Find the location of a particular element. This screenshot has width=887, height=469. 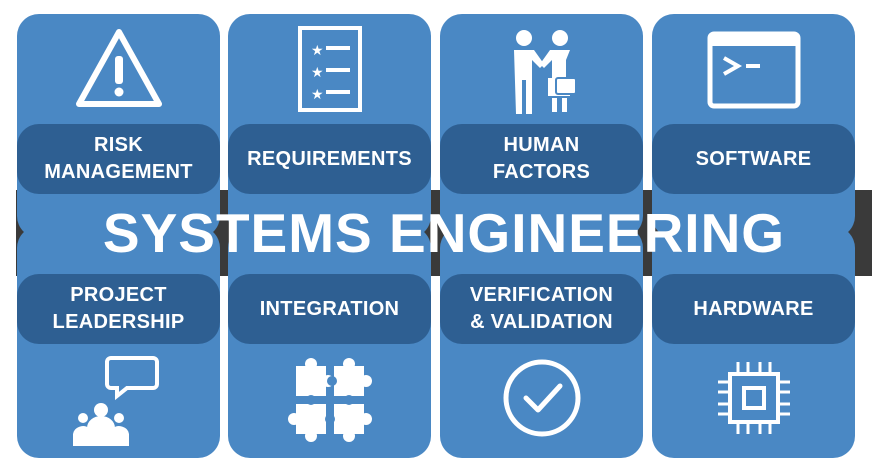

card-human-factors: HUMAN FACTORS is located at coordinates (541, 126).